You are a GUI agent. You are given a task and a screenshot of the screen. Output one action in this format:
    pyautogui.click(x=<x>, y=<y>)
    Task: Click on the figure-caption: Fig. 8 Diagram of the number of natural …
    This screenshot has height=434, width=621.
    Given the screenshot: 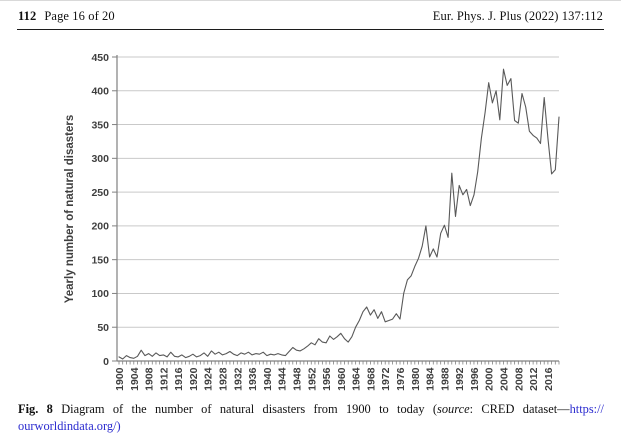 What is the action you would take?
    pyautogui.click(x=311, y=417)
    